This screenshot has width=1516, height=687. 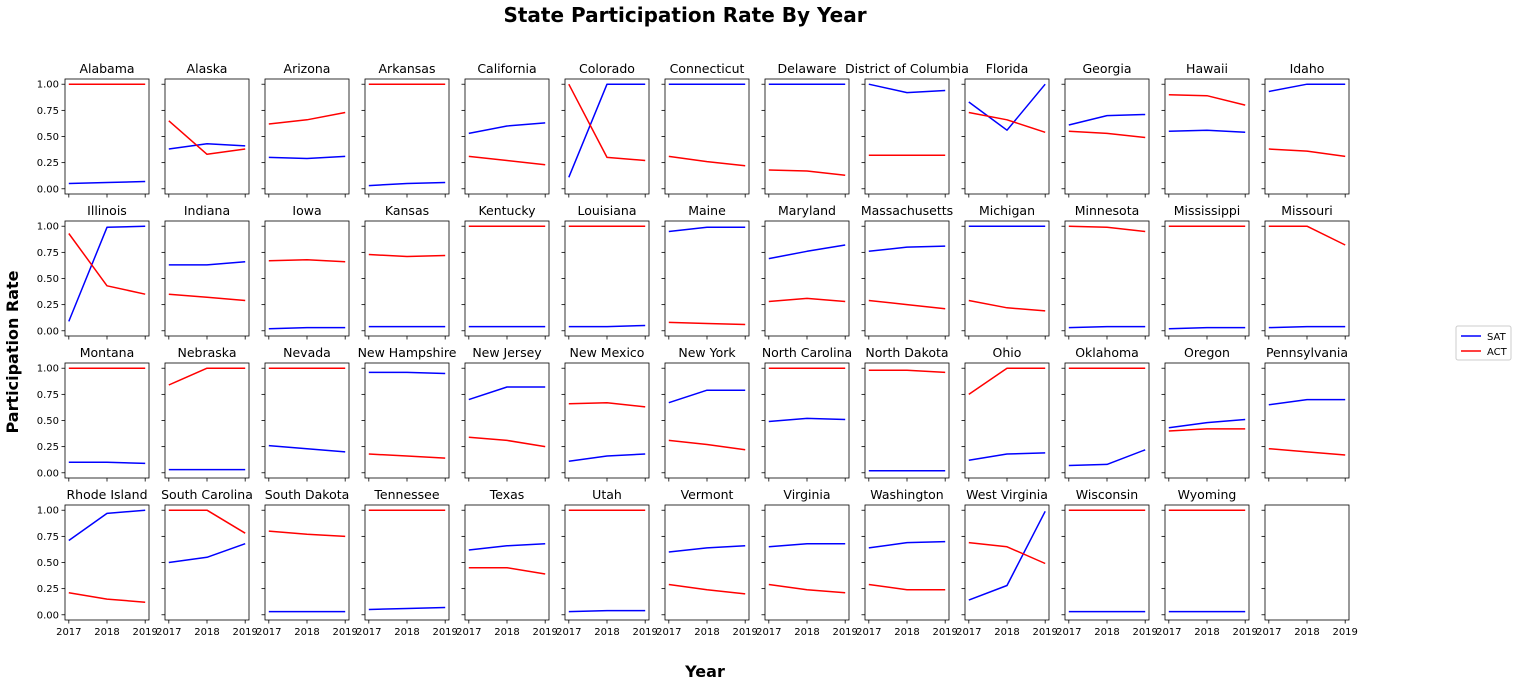 I want to click on y-tick-label: 0.75, so click(x=48, y=395).